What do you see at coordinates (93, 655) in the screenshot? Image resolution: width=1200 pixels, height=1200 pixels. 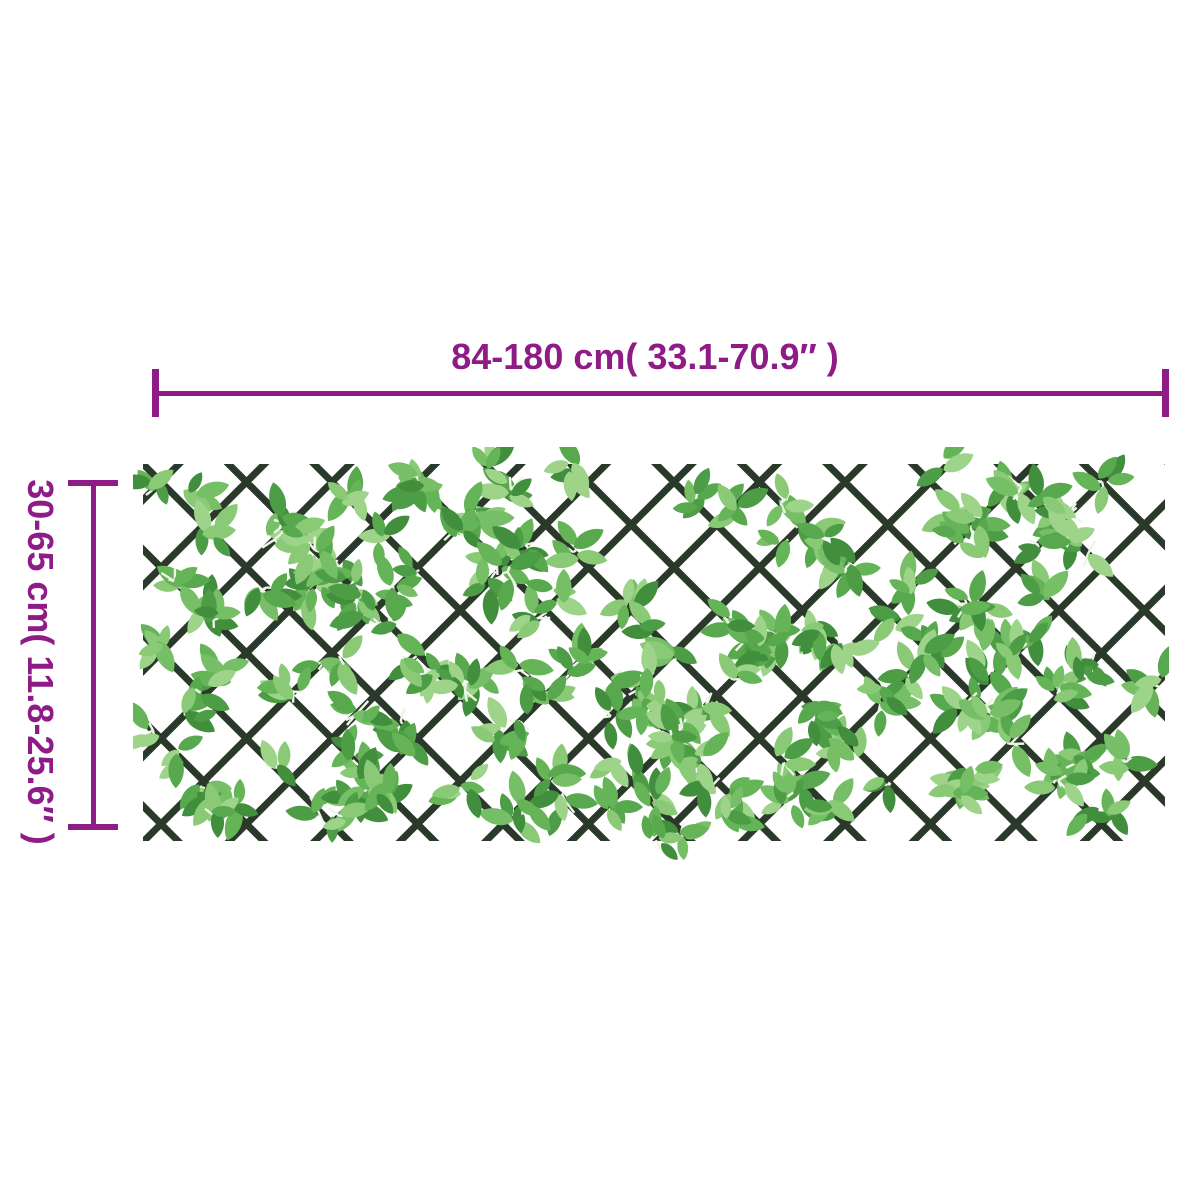 I see `height-dimension-line` at bounding box center [93, 655].